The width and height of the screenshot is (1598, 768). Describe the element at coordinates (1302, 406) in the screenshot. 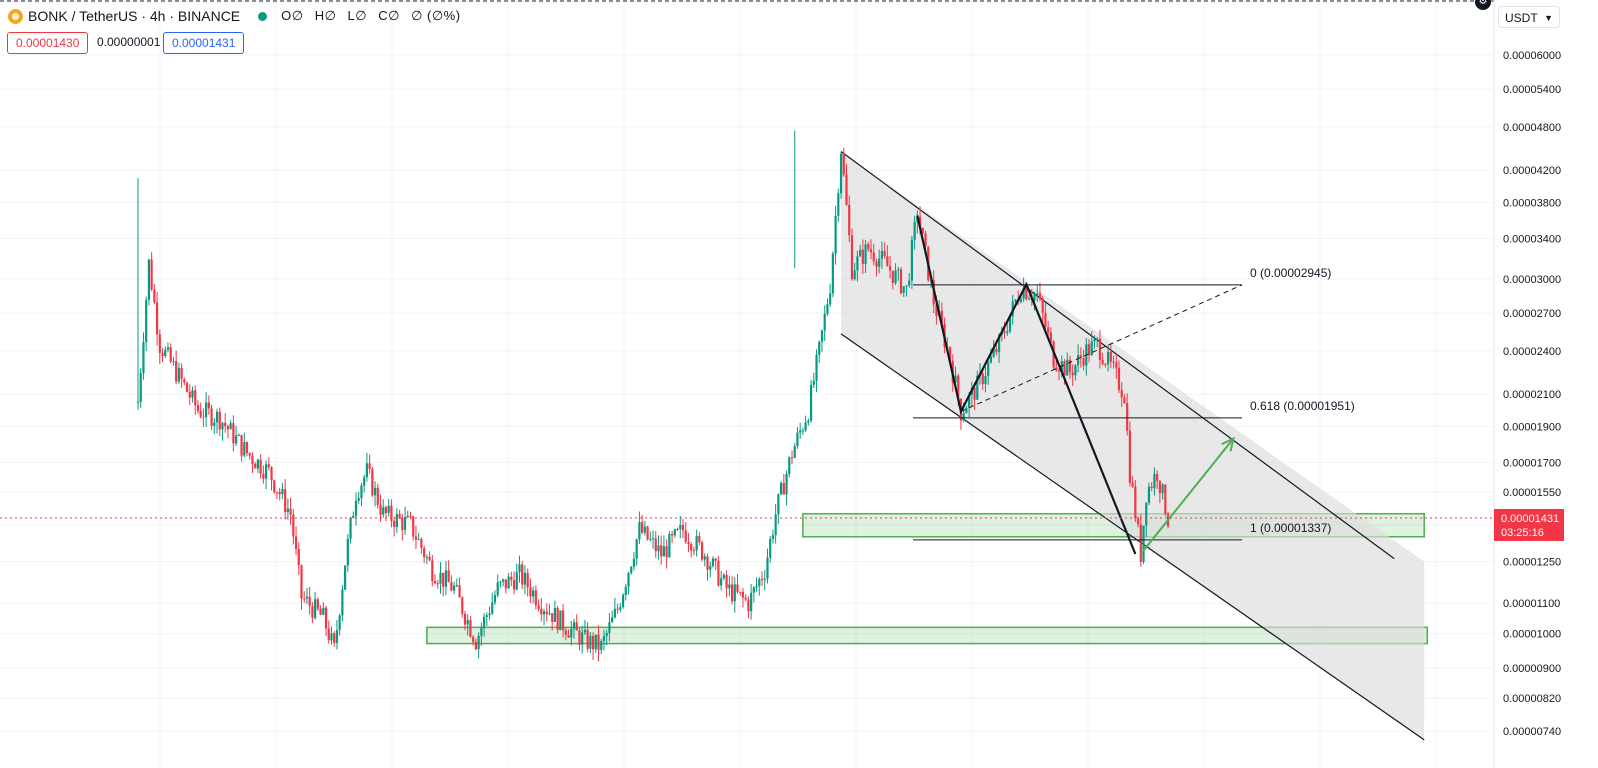

I see `fib-level-label: 0.618 (0.00001951)` at that location.